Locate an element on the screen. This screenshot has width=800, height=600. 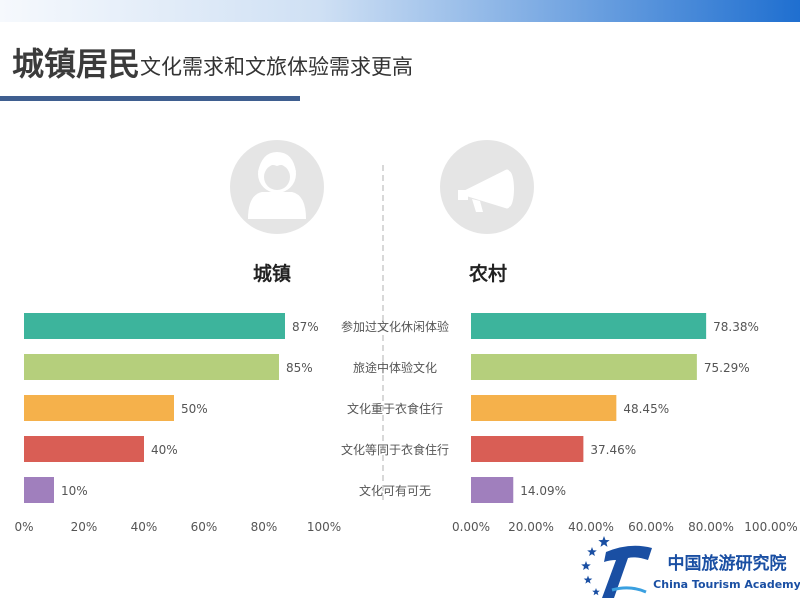
x-tick-label: 60.00% is located at coordinates (651, 527).